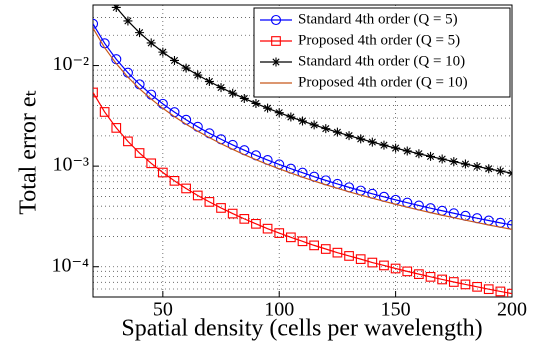 The width and height of the screenshot is (533, 351). I want to click on y-tick-label: 10⁻⁴, so click(70, 265).